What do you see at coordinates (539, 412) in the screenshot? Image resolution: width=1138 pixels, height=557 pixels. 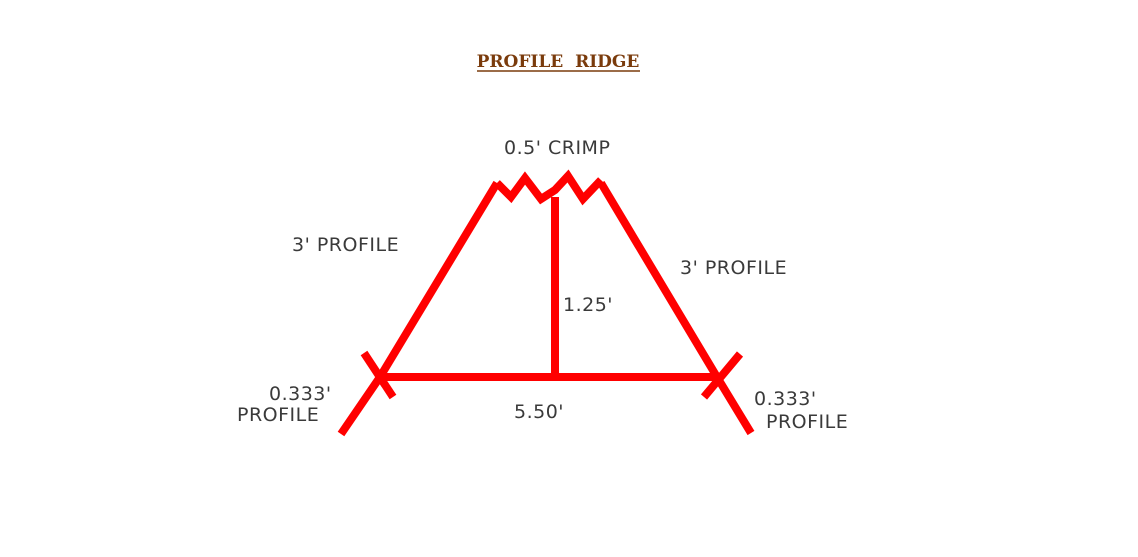 I see `base-label: 5.50'` at bounding box center [539, 412].